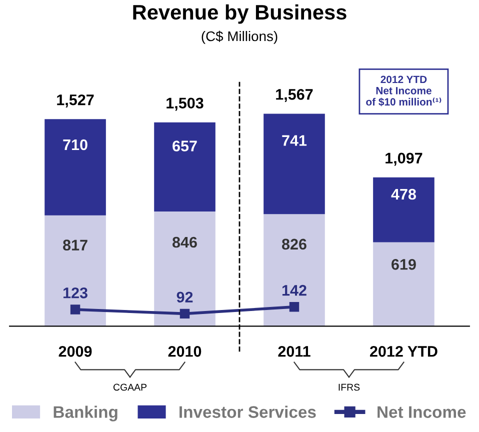  What do you see at coordinates (75, 144) in the screenshot?
I see `data-label: 710` at bounding box center [75, 144].